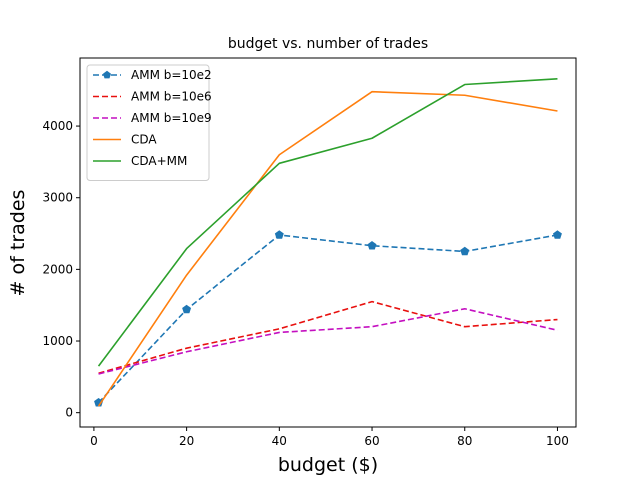 The width and height of the screenshot is (640, 480). Describe the element at coordinates (464, 441) in the screenshot. I see `x-tick-label: 80` at that location.